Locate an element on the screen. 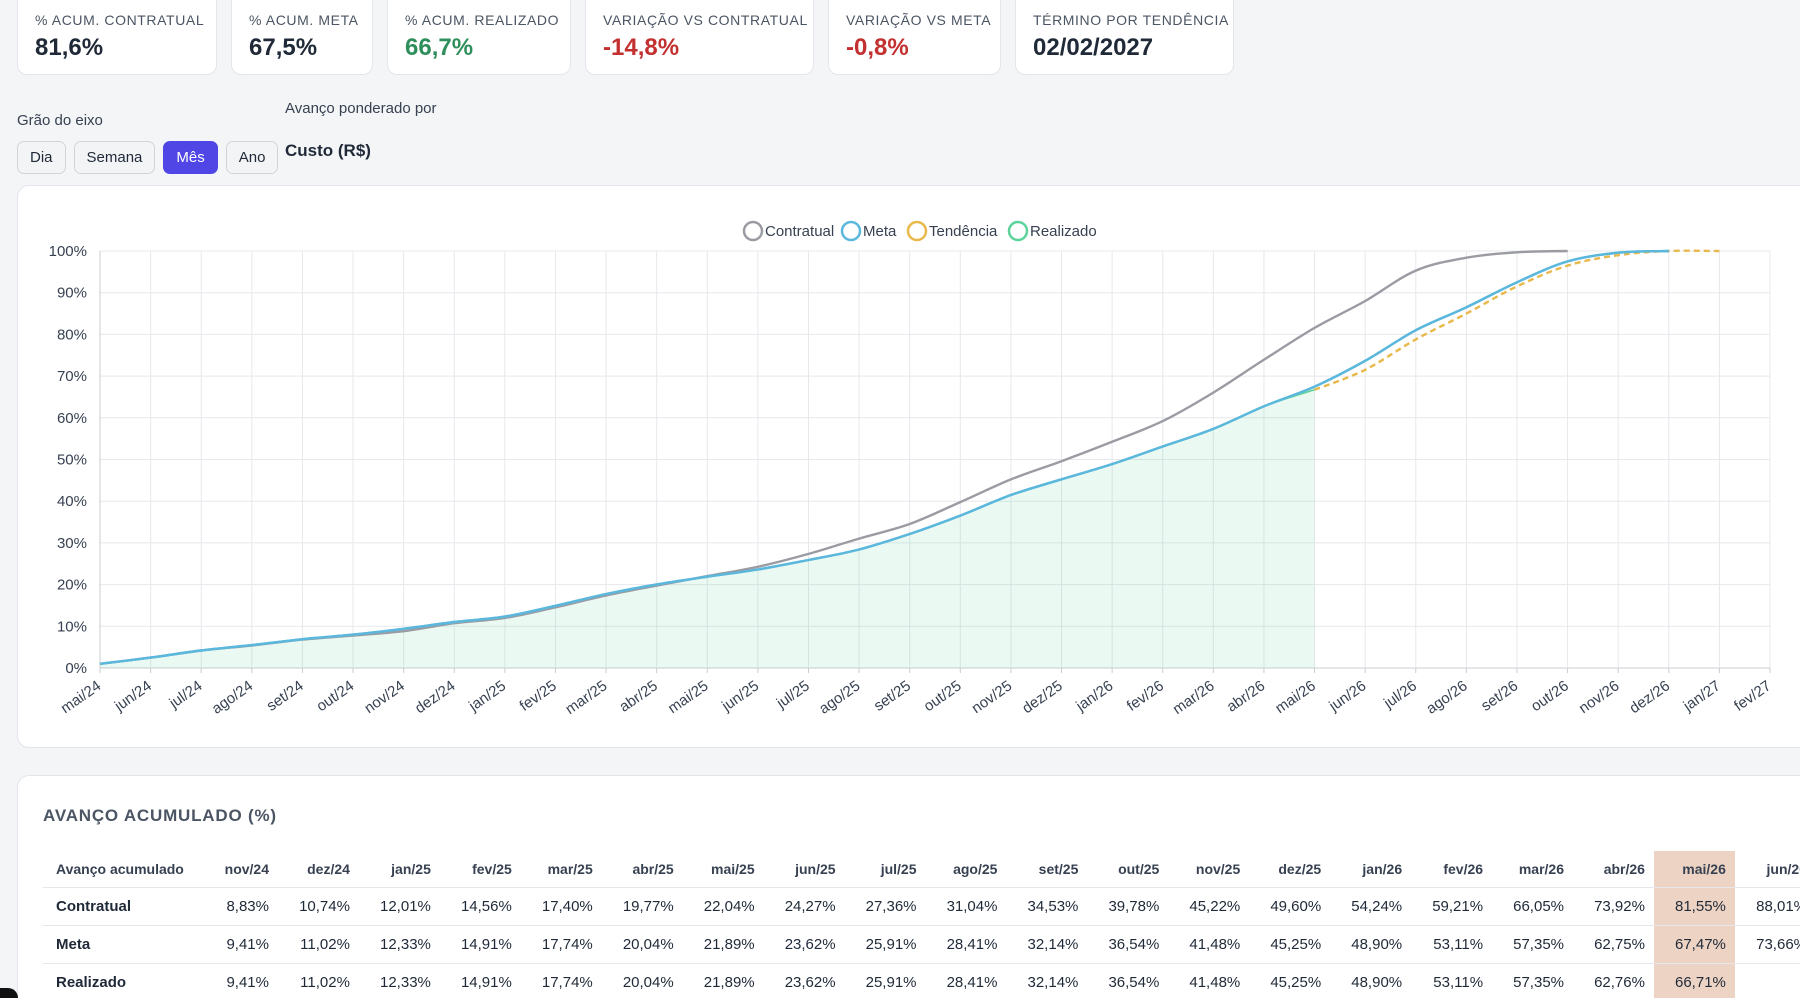 This screenshot has height=998, width=1800. x-tick-label: set/24 is located at coordinates (284, 695).